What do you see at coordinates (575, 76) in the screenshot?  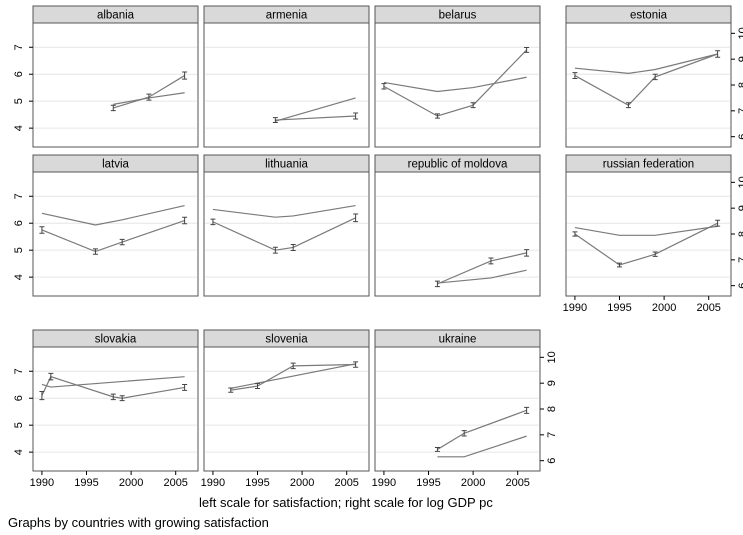 I see `error-bar-estonia-1990` at bounding box center [575, 76].